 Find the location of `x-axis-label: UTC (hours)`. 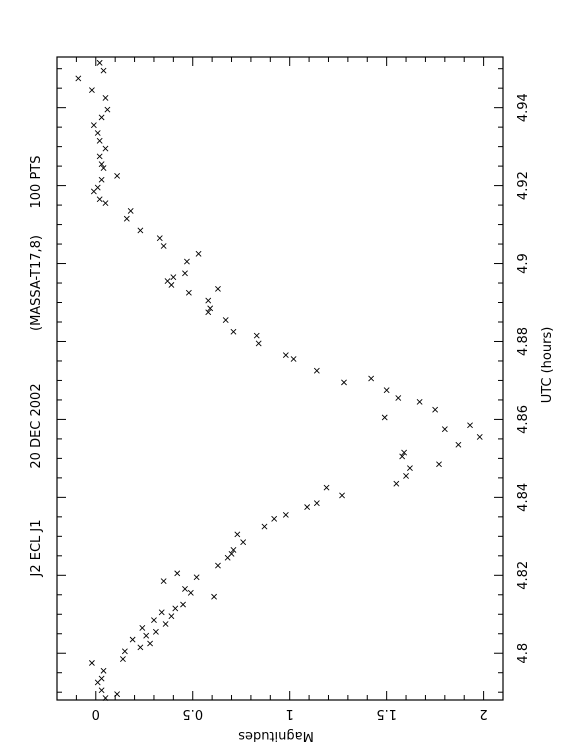

x-axis-label: UTC (hours) is located at coordinates (547, 365).